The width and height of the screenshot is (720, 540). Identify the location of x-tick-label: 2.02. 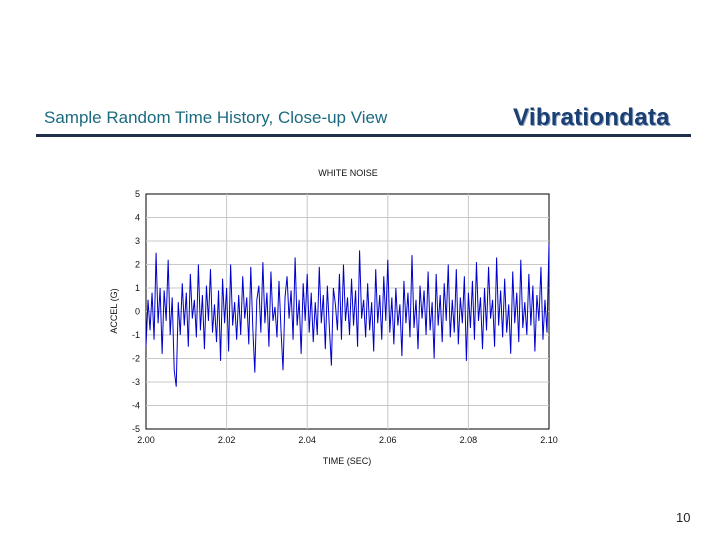
(227, 440).